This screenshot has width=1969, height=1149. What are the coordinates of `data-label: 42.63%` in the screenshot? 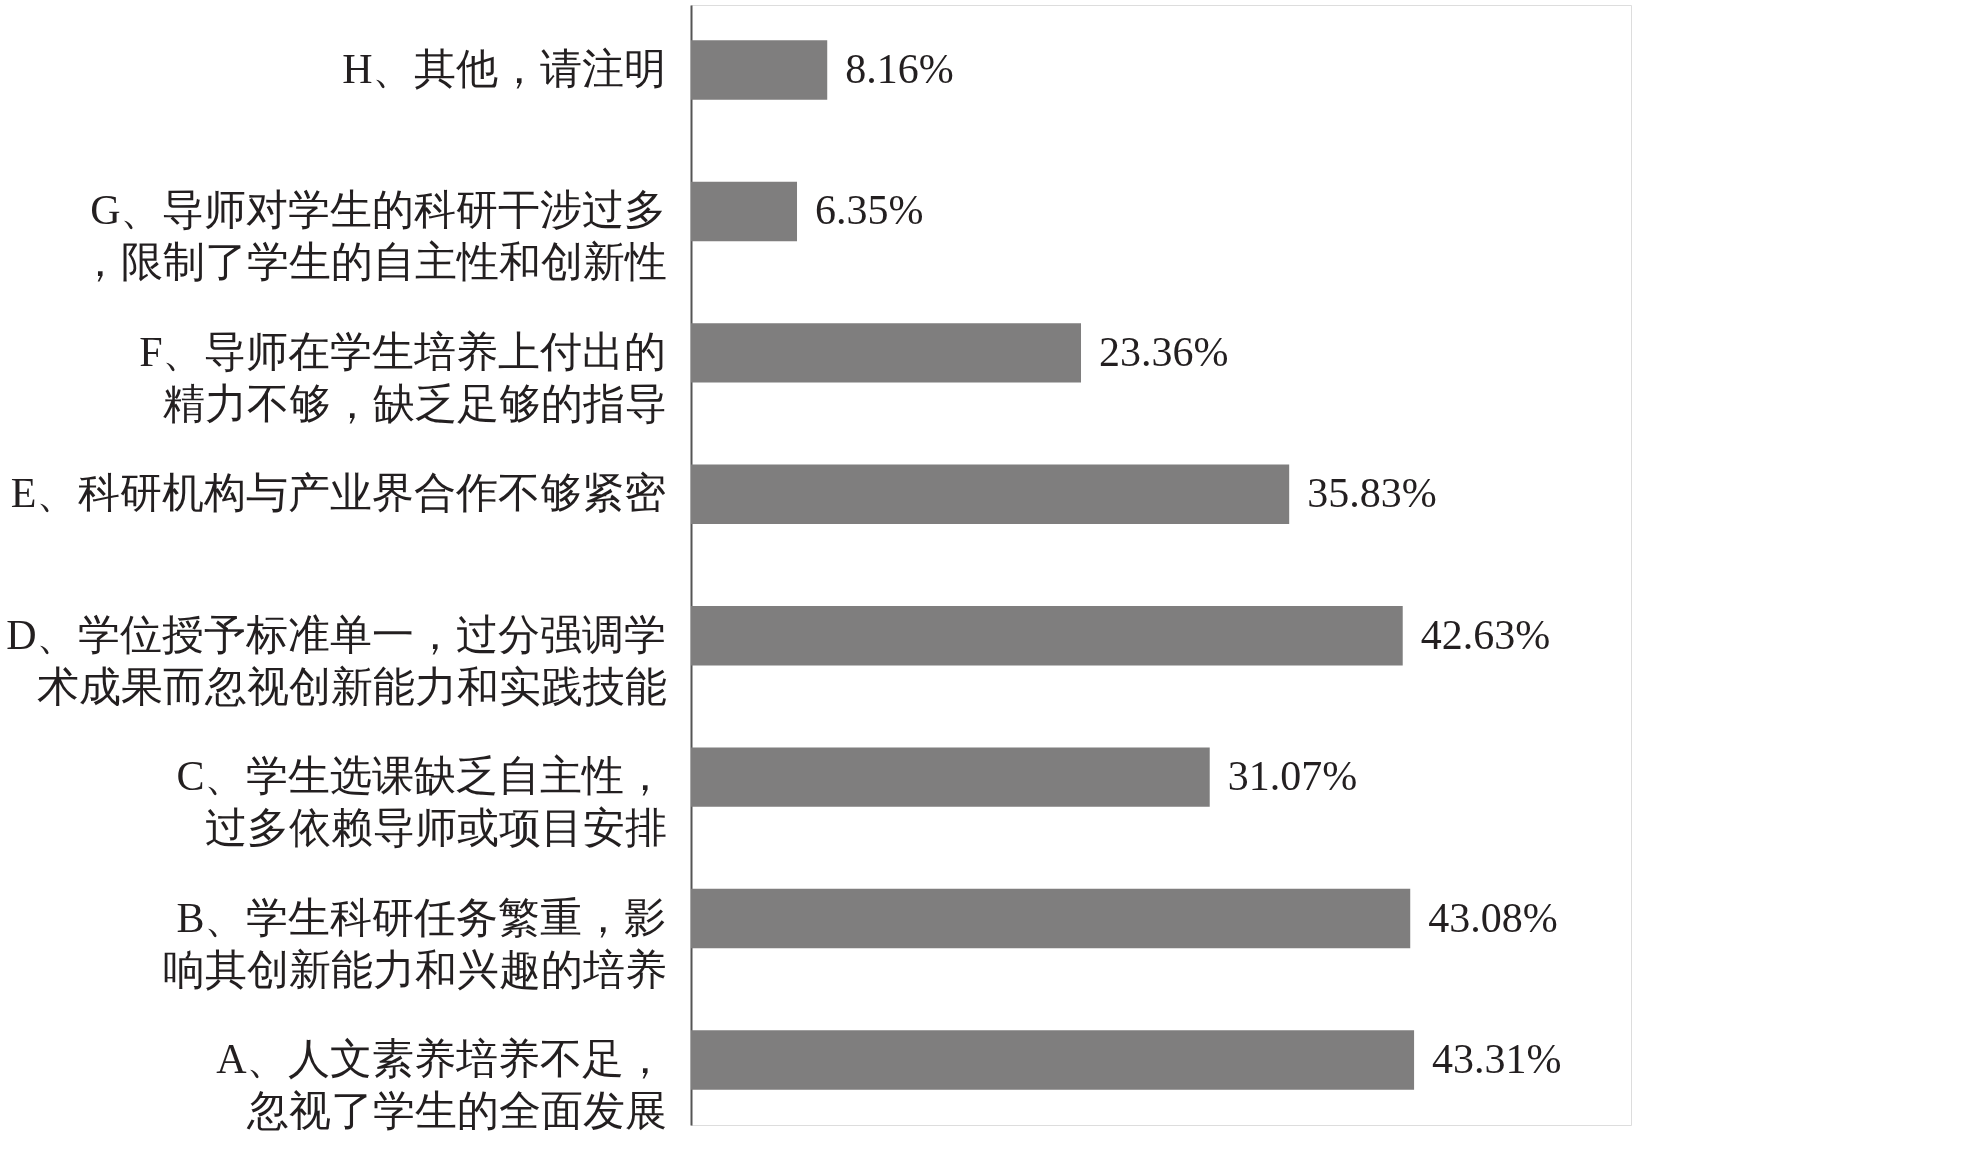 It's located at (1485, 634).